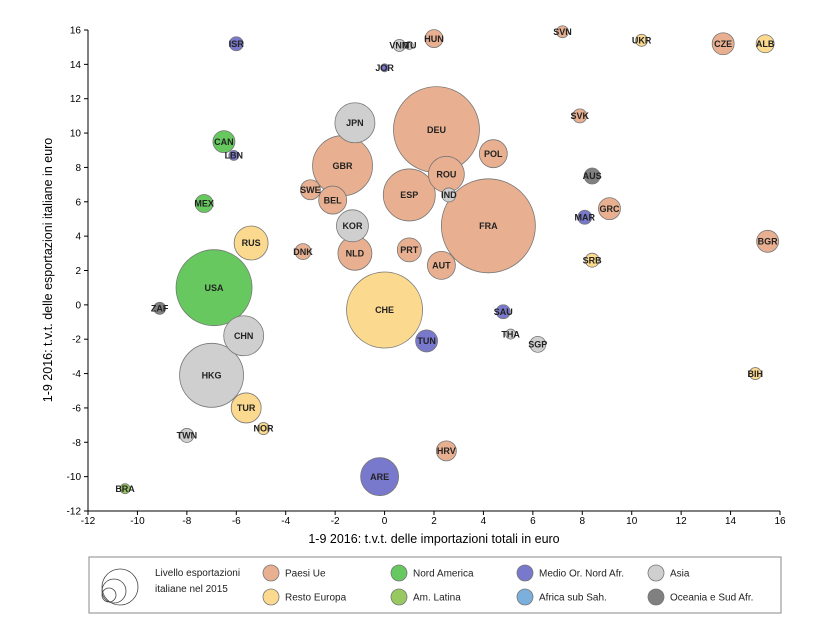  I want to click on bubble-label-mar: MAR, so click(585, 217).